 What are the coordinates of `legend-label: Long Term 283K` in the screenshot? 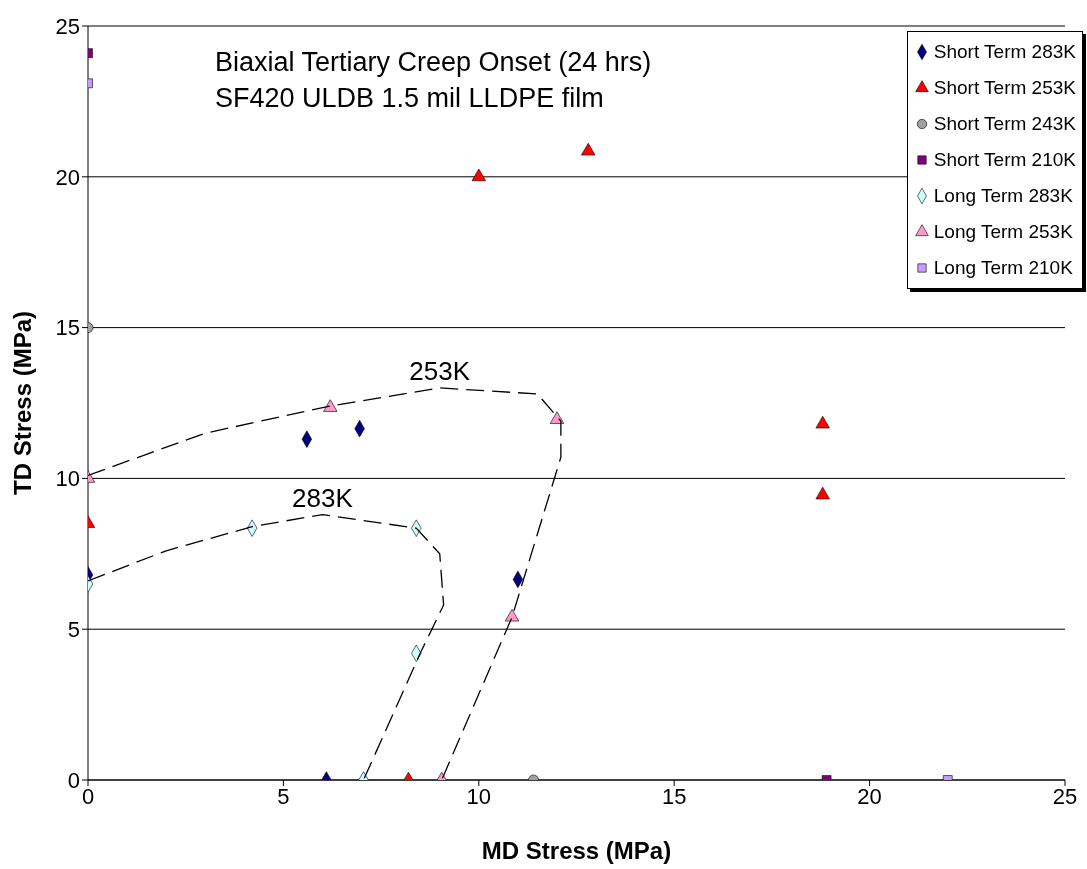 It's located at (1003, 196).